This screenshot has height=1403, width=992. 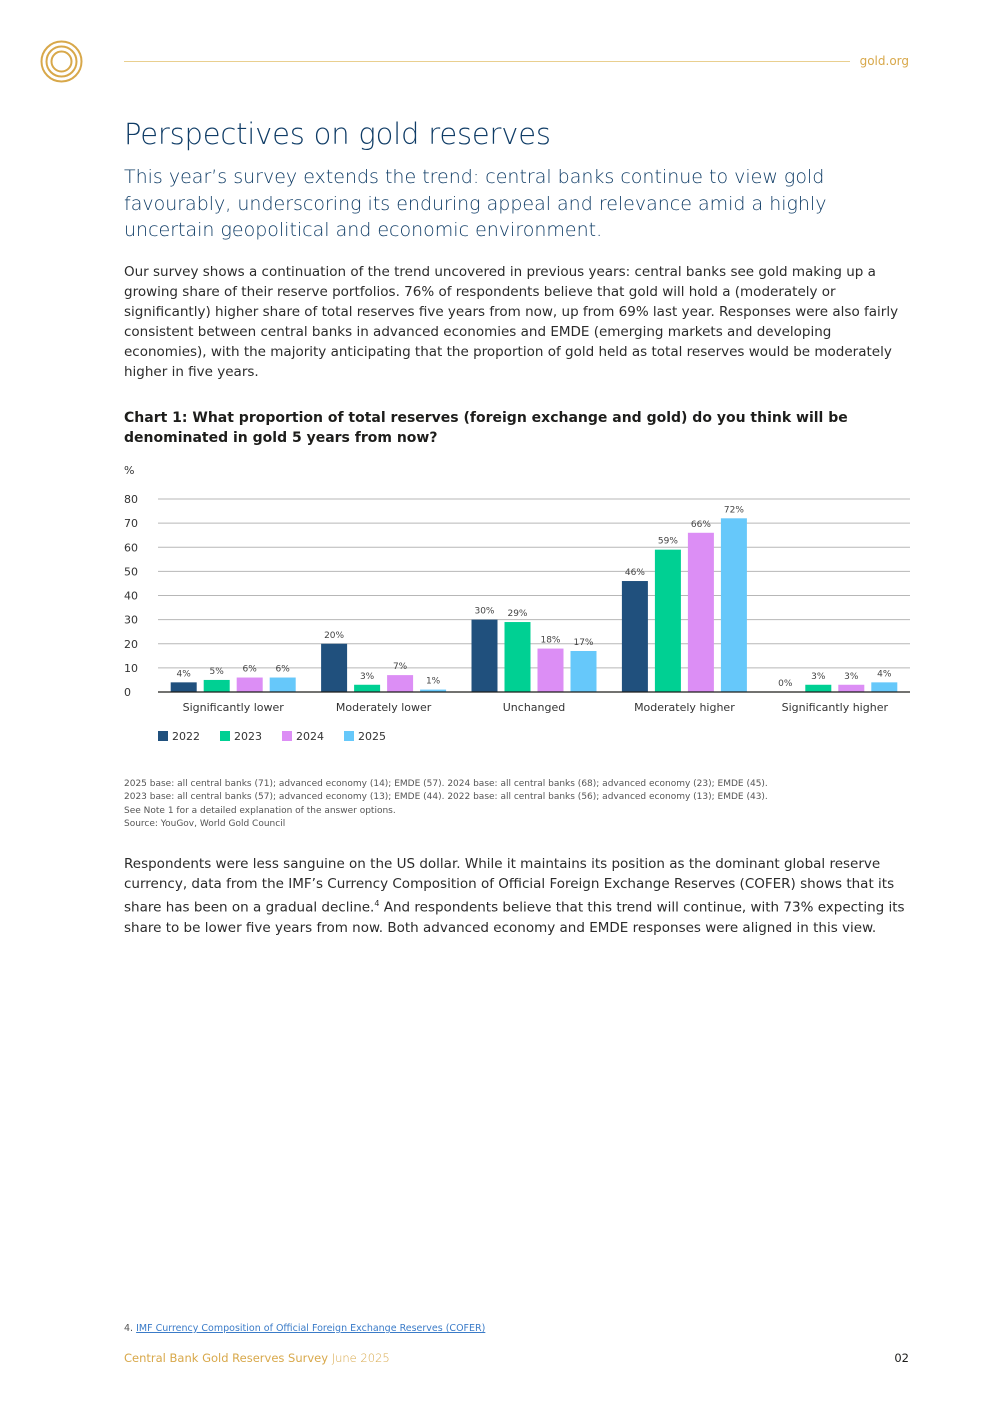 What do you see at coordinates (186, 736) in the screenshot?
I see `legend-label: 2022` at bounding box center [186, 736].